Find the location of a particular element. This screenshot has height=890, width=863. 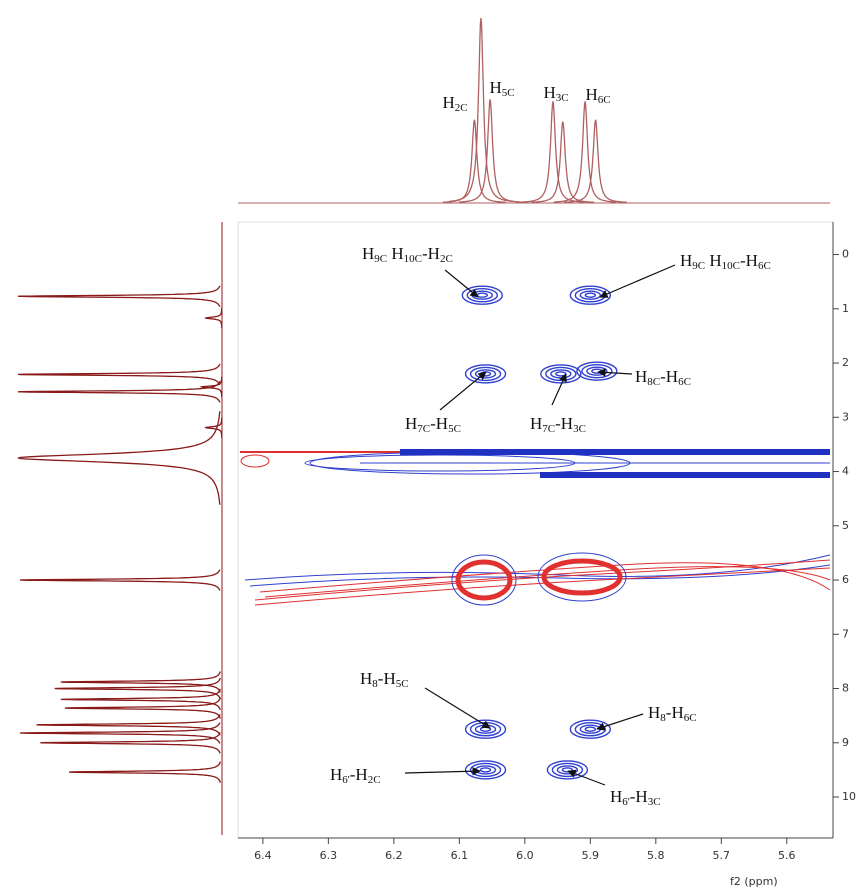

label-part: 9C is located at coordinates (380, 259).